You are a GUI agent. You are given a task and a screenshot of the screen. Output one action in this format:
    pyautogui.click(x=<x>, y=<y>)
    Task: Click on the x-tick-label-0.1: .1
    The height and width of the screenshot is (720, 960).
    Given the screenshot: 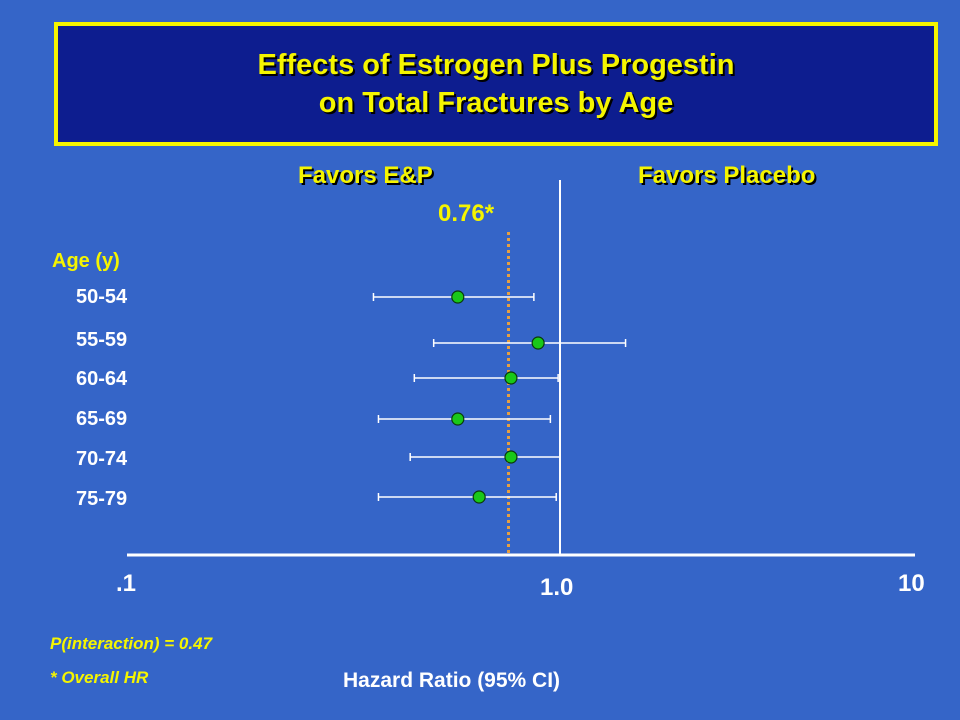 What is the action you would take?
    pyautogui.click(x=126, y=583)
    